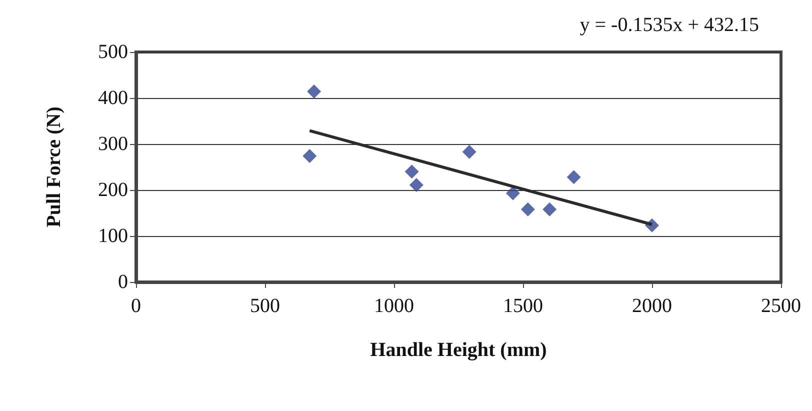 The width and height of the screenshot is (812, 411). I want to click on x-tick-label: 1500, so click(523, 306).